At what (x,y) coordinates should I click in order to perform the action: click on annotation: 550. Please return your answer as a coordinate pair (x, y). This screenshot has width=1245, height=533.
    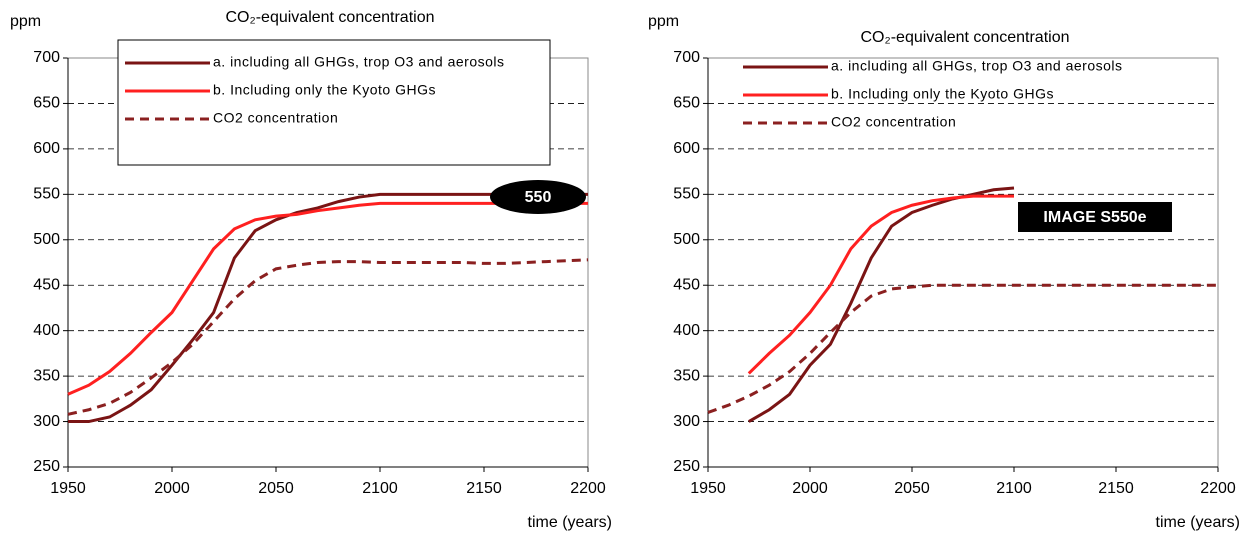
    Looking at the image, I should click on (538, 197).